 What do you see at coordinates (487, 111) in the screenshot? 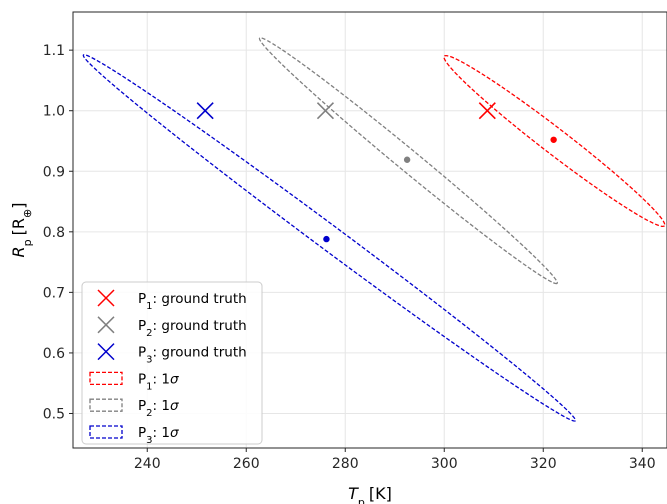
I see `ground-truth-marker-p1` at bounding box center [487, 111].